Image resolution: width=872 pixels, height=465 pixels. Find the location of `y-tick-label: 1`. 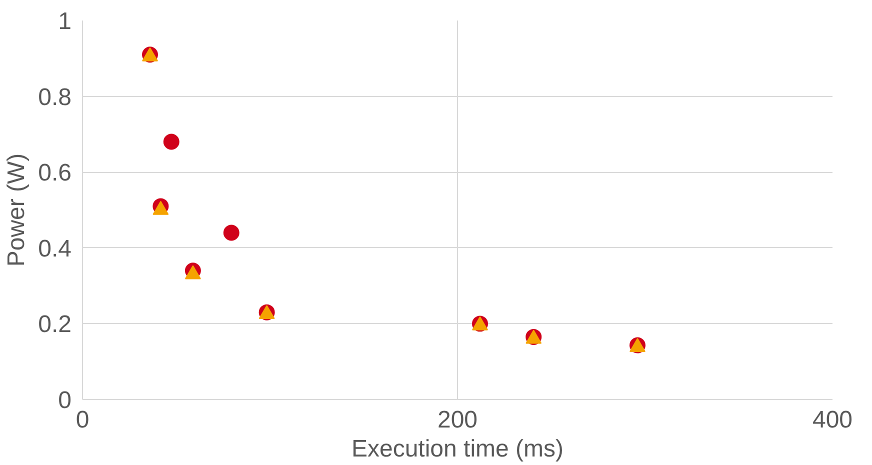

y-tick-label: 1 is located at coordinates (65, 21).